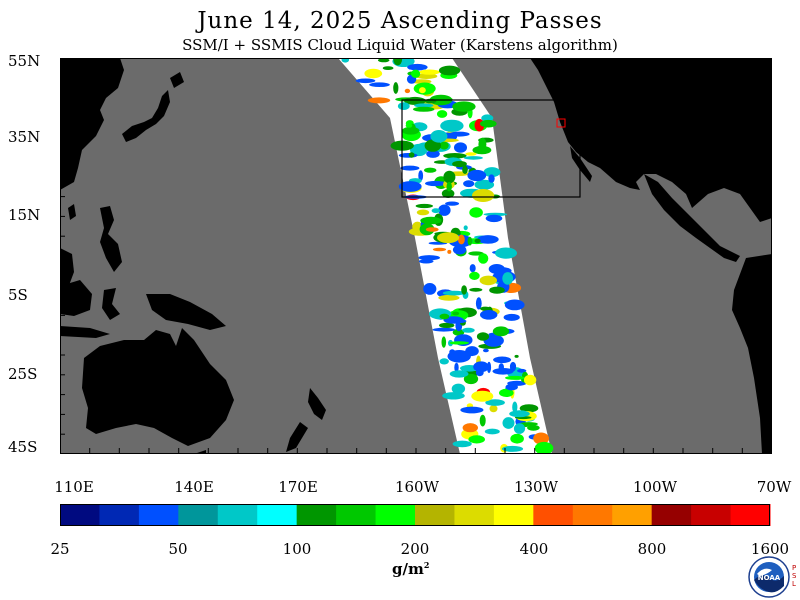 This screenshot has height=600, width=800. What do you see at coordinates (770, 549) in the screenshot?
I see `colorbar-label-1600: 1600` at bounding box center [770, 549].